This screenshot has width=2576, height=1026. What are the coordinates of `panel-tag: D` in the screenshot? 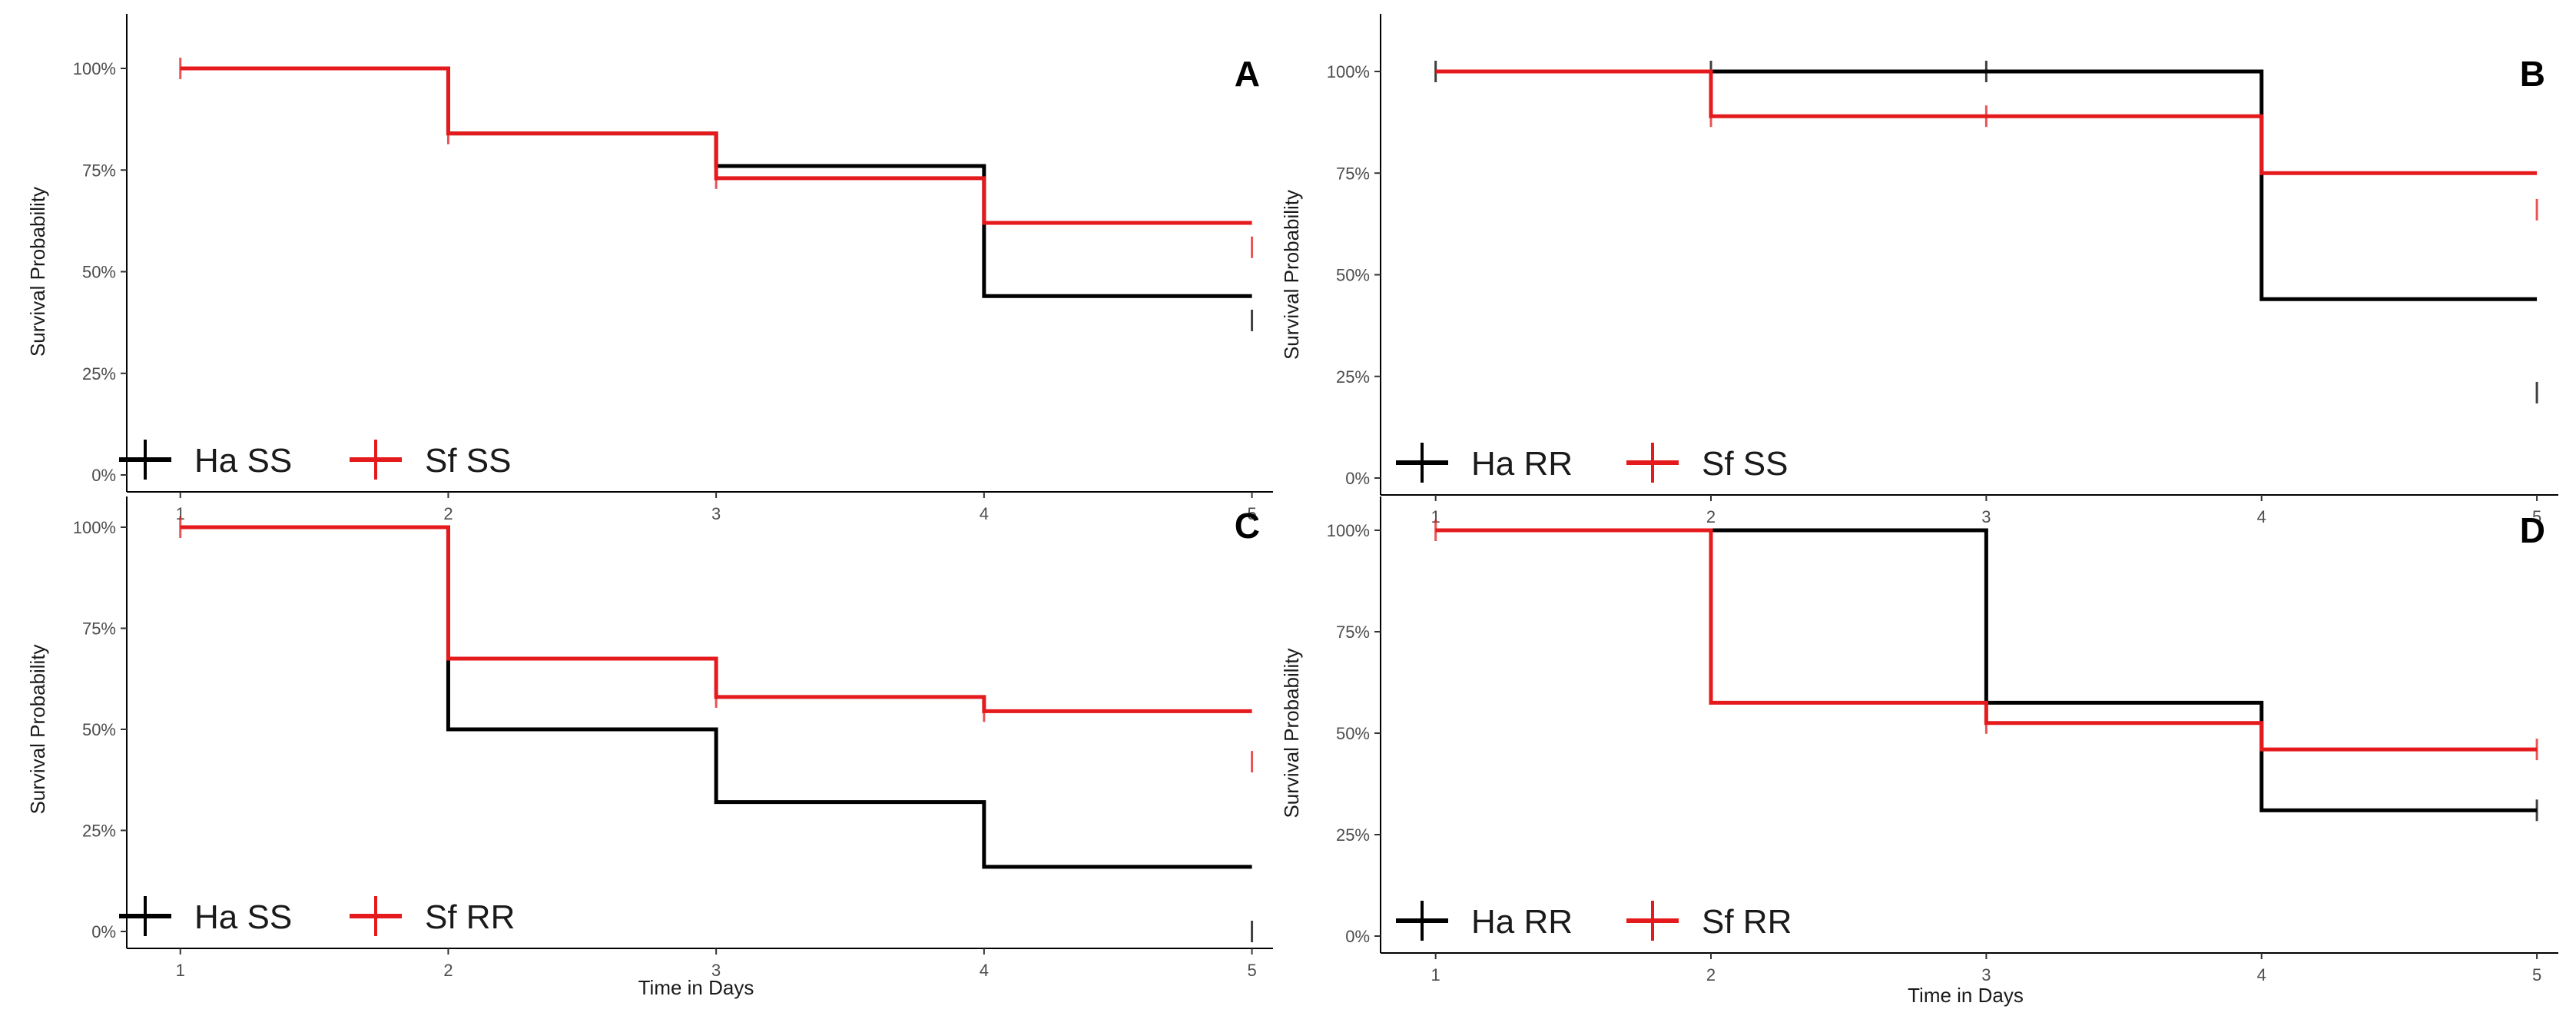 It's located at (2532, 530).